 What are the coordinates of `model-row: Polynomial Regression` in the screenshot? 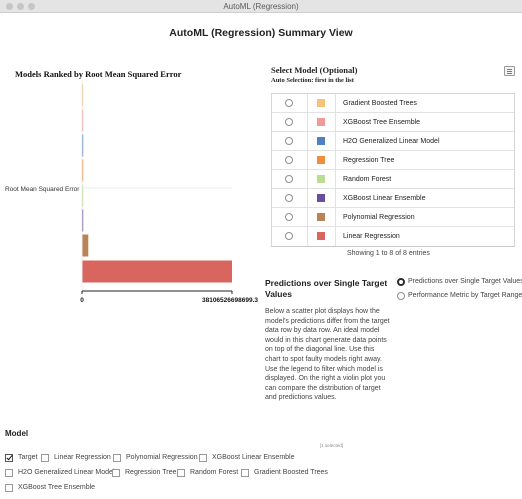 It's located at (393, 217).